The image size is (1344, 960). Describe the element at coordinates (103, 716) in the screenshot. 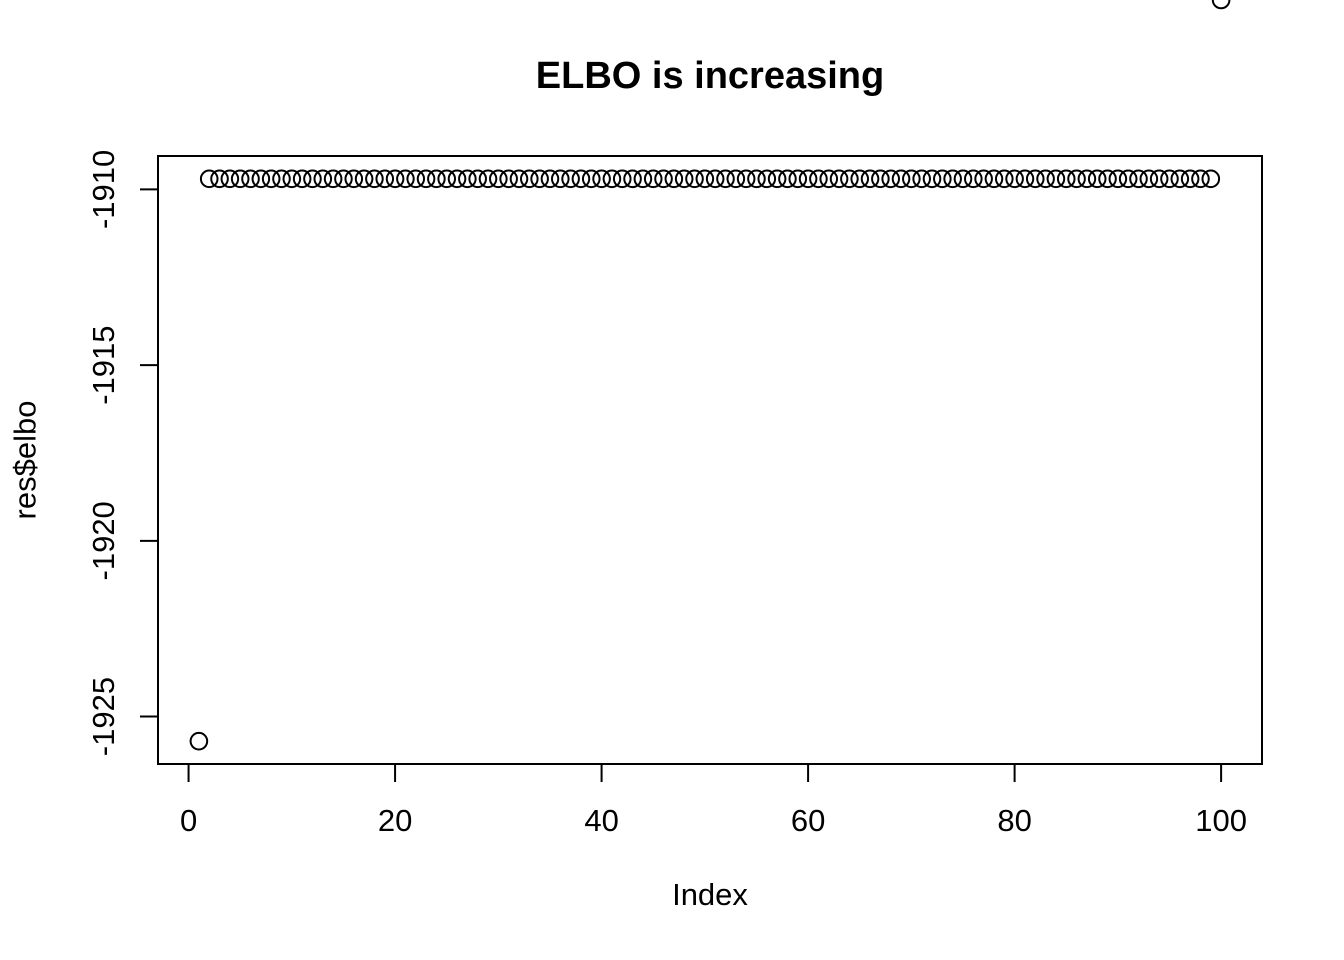

I see `y-tick-label: -1925` at that location.